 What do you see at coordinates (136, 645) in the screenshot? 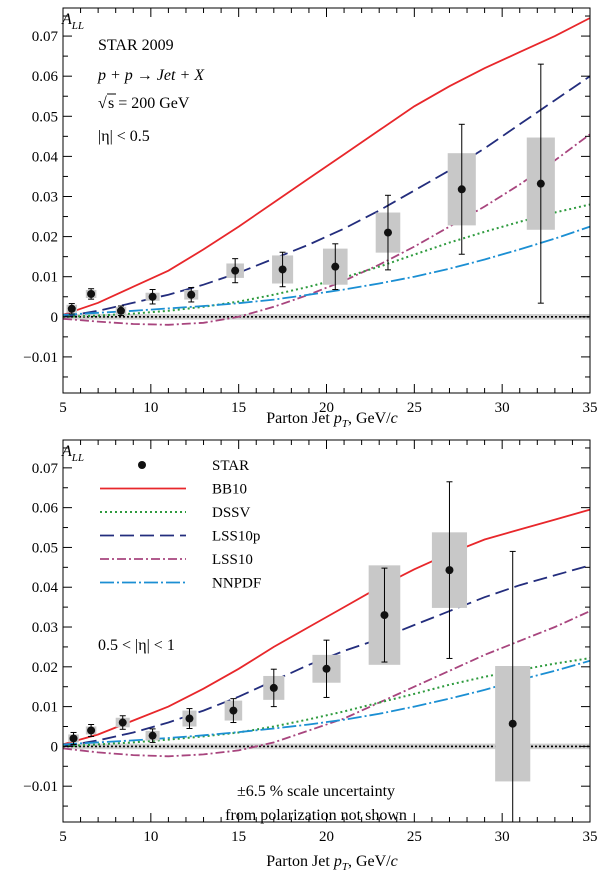
I see `eta-cut-label: 0.5 < |η| < 1` at bounding box center [136, 645].